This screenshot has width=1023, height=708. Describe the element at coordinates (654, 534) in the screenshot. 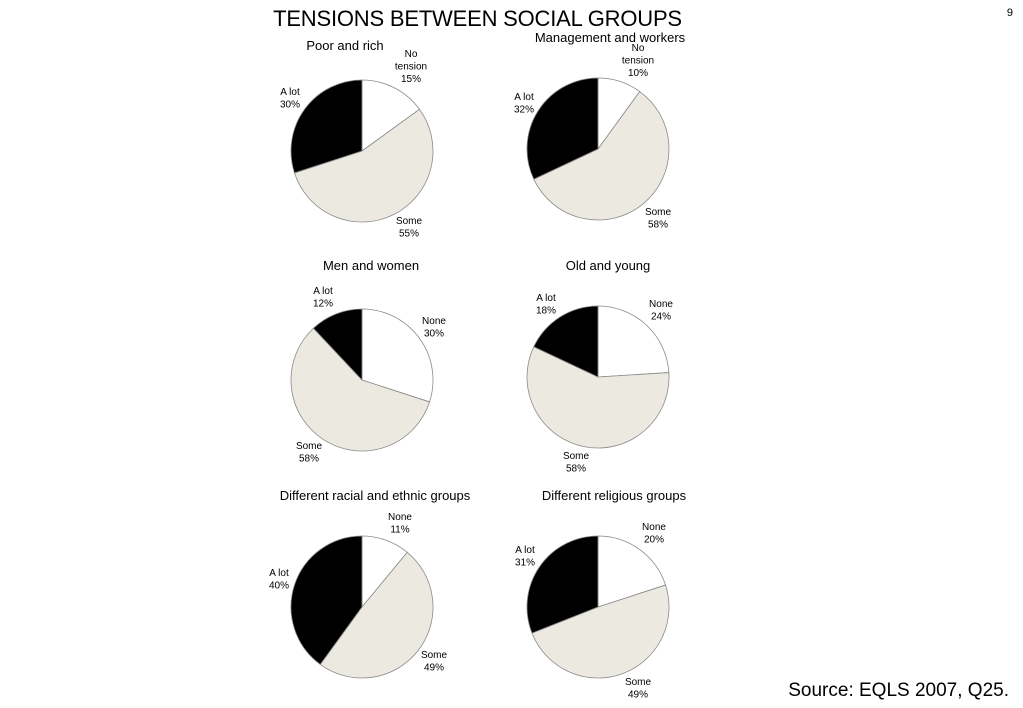

I see `slice-label: None 20%` at that location.